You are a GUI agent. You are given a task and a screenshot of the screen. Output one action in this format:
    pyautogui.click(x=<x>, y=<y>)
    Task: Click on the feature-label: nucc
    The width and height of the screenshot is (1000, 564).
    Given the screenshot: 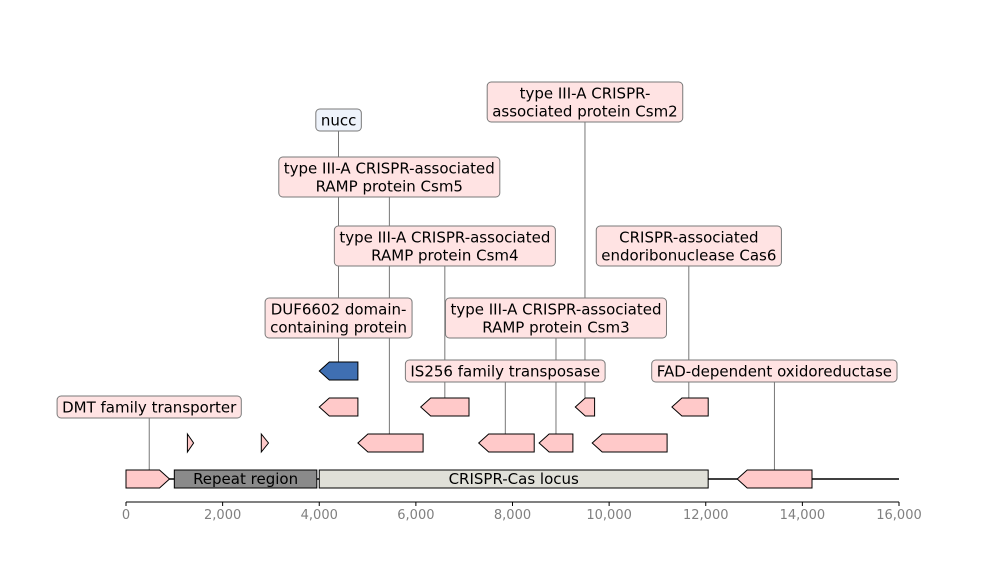 What is the action you would take?
    pyautogui.click(x=338, y=120)
    